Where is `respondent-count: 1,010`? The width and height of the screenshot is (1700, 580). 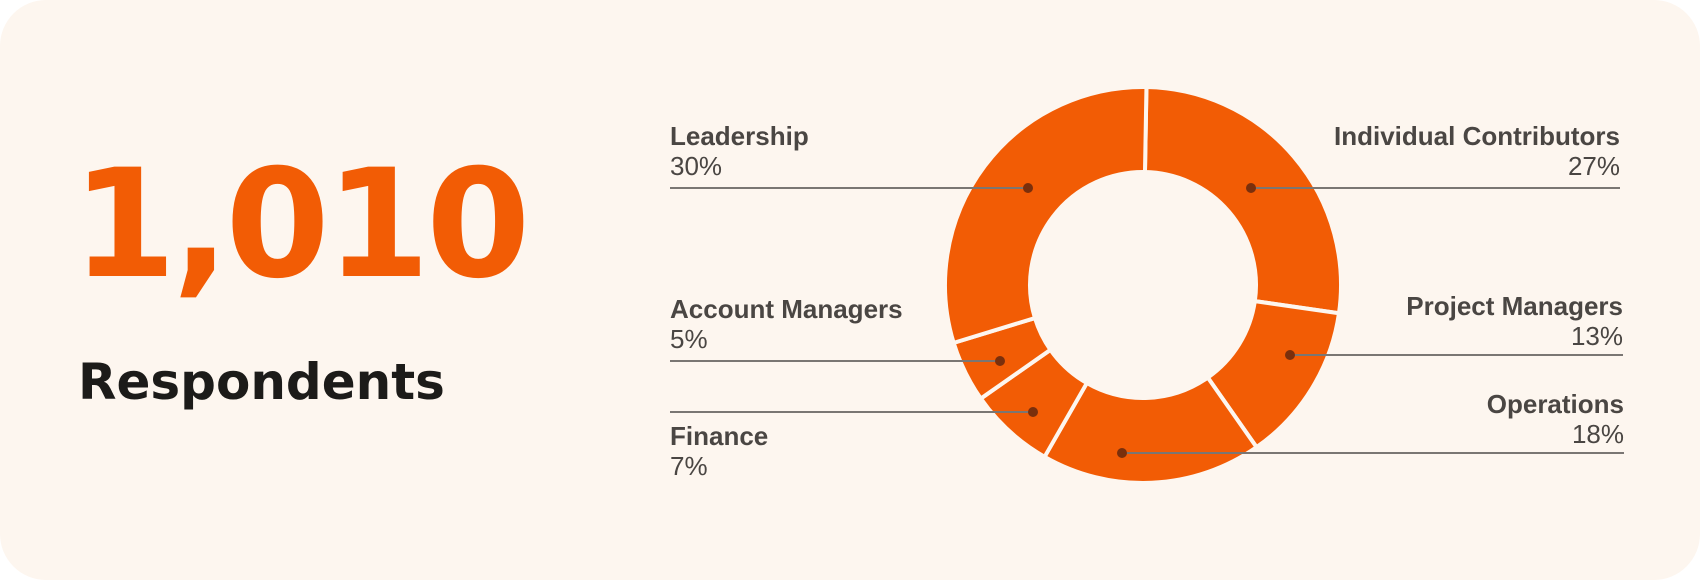 respondent-count: 1,010 is located at coordinates (301, 225).